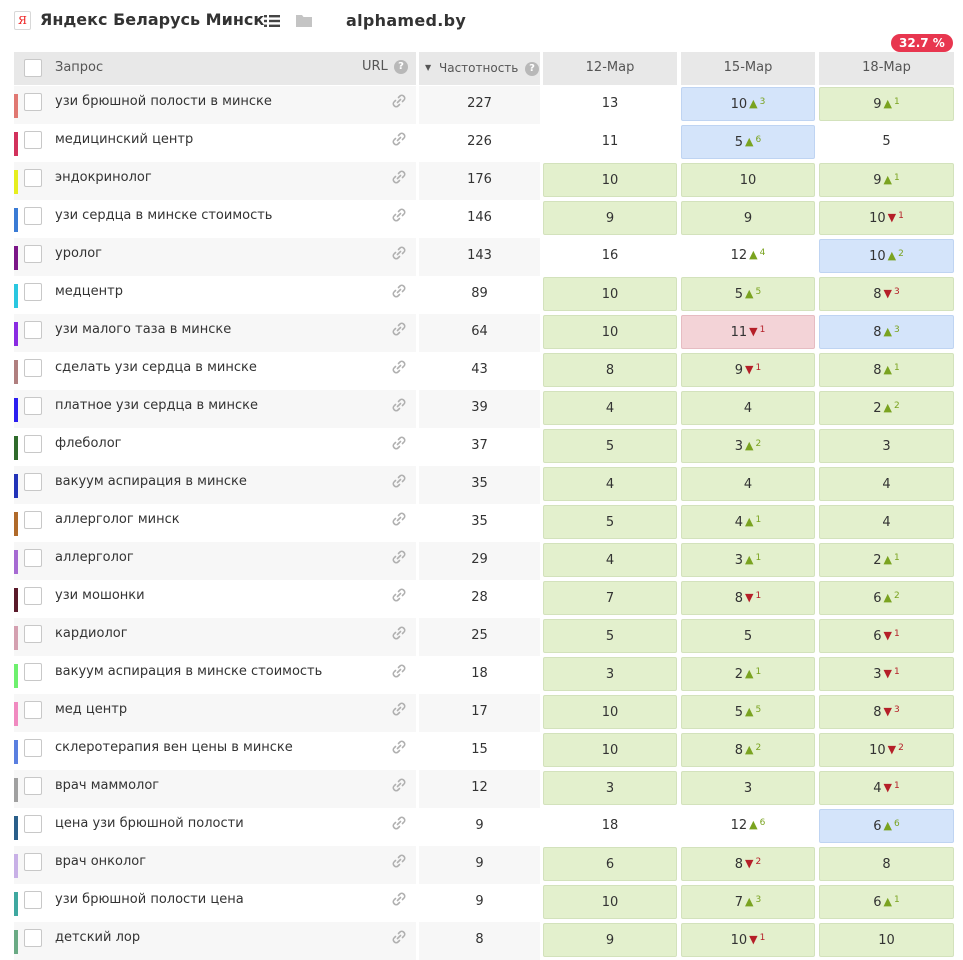  Describe the element at coordinates (748, 826) in the screenshot. I see `position-cell: 12 ▲ 6` at that location.